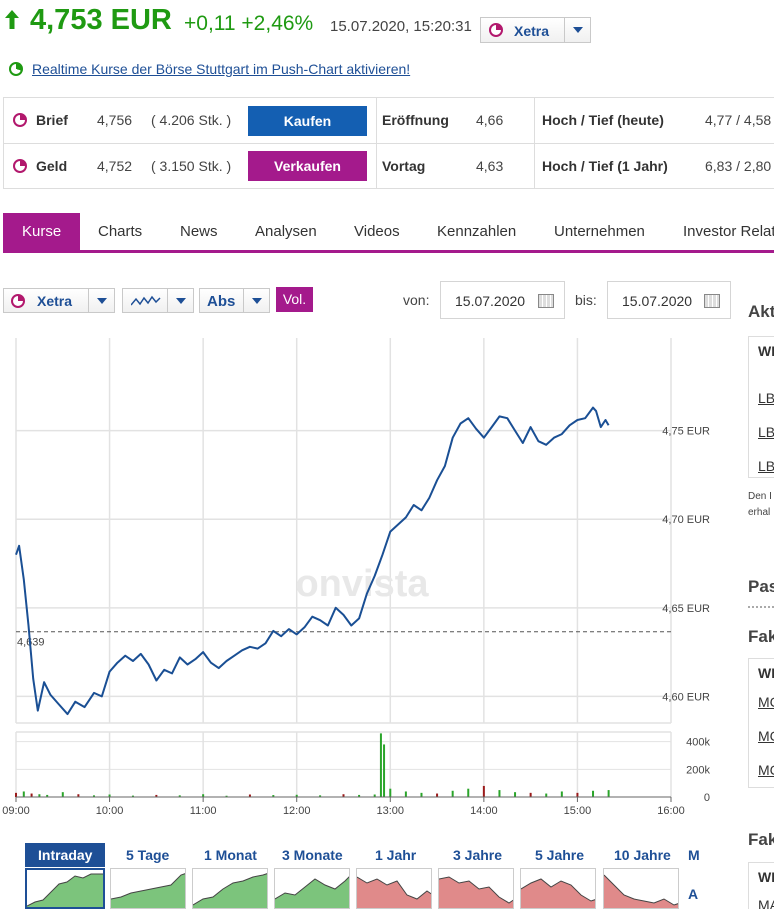 This screenshot has height=909, width=774. What do you see at coordinates (65, 855) in the screenshot?
I see `period-tab-intraday: Intraday` at bounding box center [65, 855].